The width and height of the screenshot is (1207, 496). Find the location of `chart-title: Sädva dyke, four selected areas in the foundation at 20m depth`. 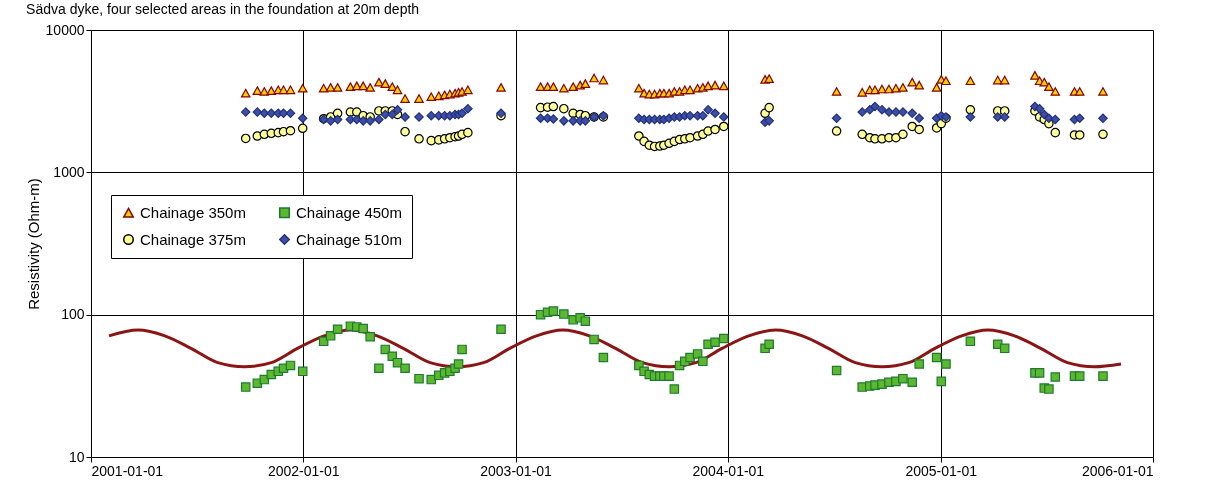

chart-title: Sädva dyke, four selected areas in the foundation at 20m depth is located at coordinates (223, 9).